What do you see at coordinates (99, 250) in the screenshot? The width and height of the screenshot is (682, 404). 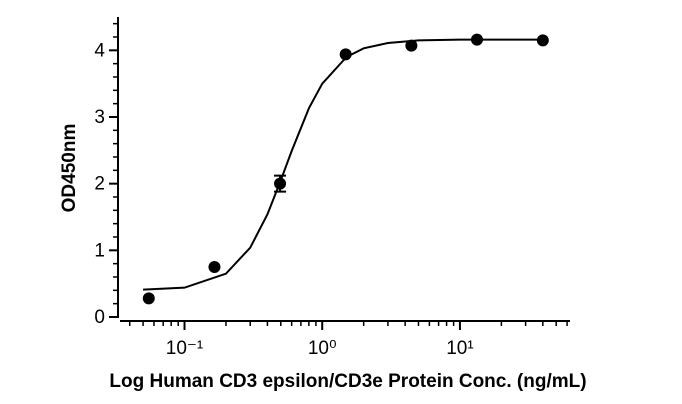 I see `y-tick-label: 1` at bounding box center [99, 250].